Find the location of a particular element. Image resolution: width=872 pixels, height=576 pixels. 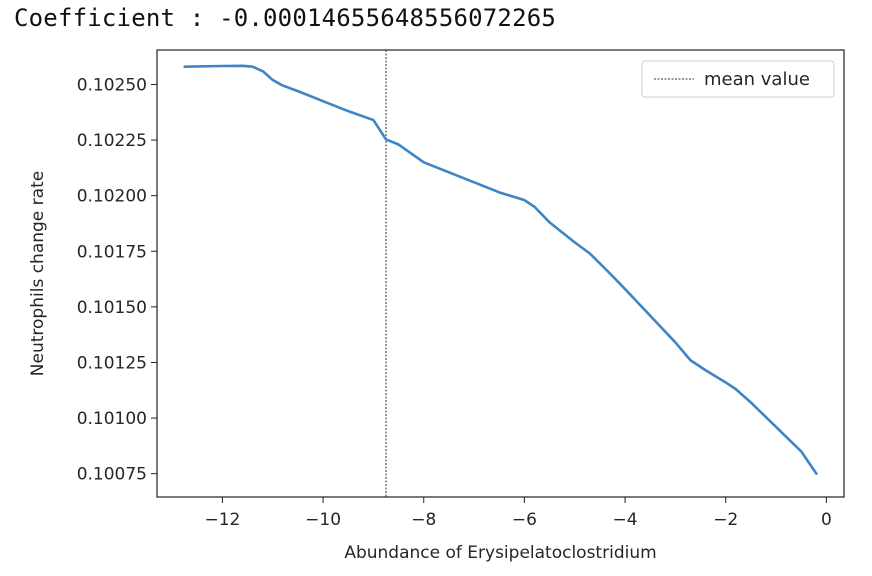

x-tick-label: −2 is located at coordinates (725, 520).